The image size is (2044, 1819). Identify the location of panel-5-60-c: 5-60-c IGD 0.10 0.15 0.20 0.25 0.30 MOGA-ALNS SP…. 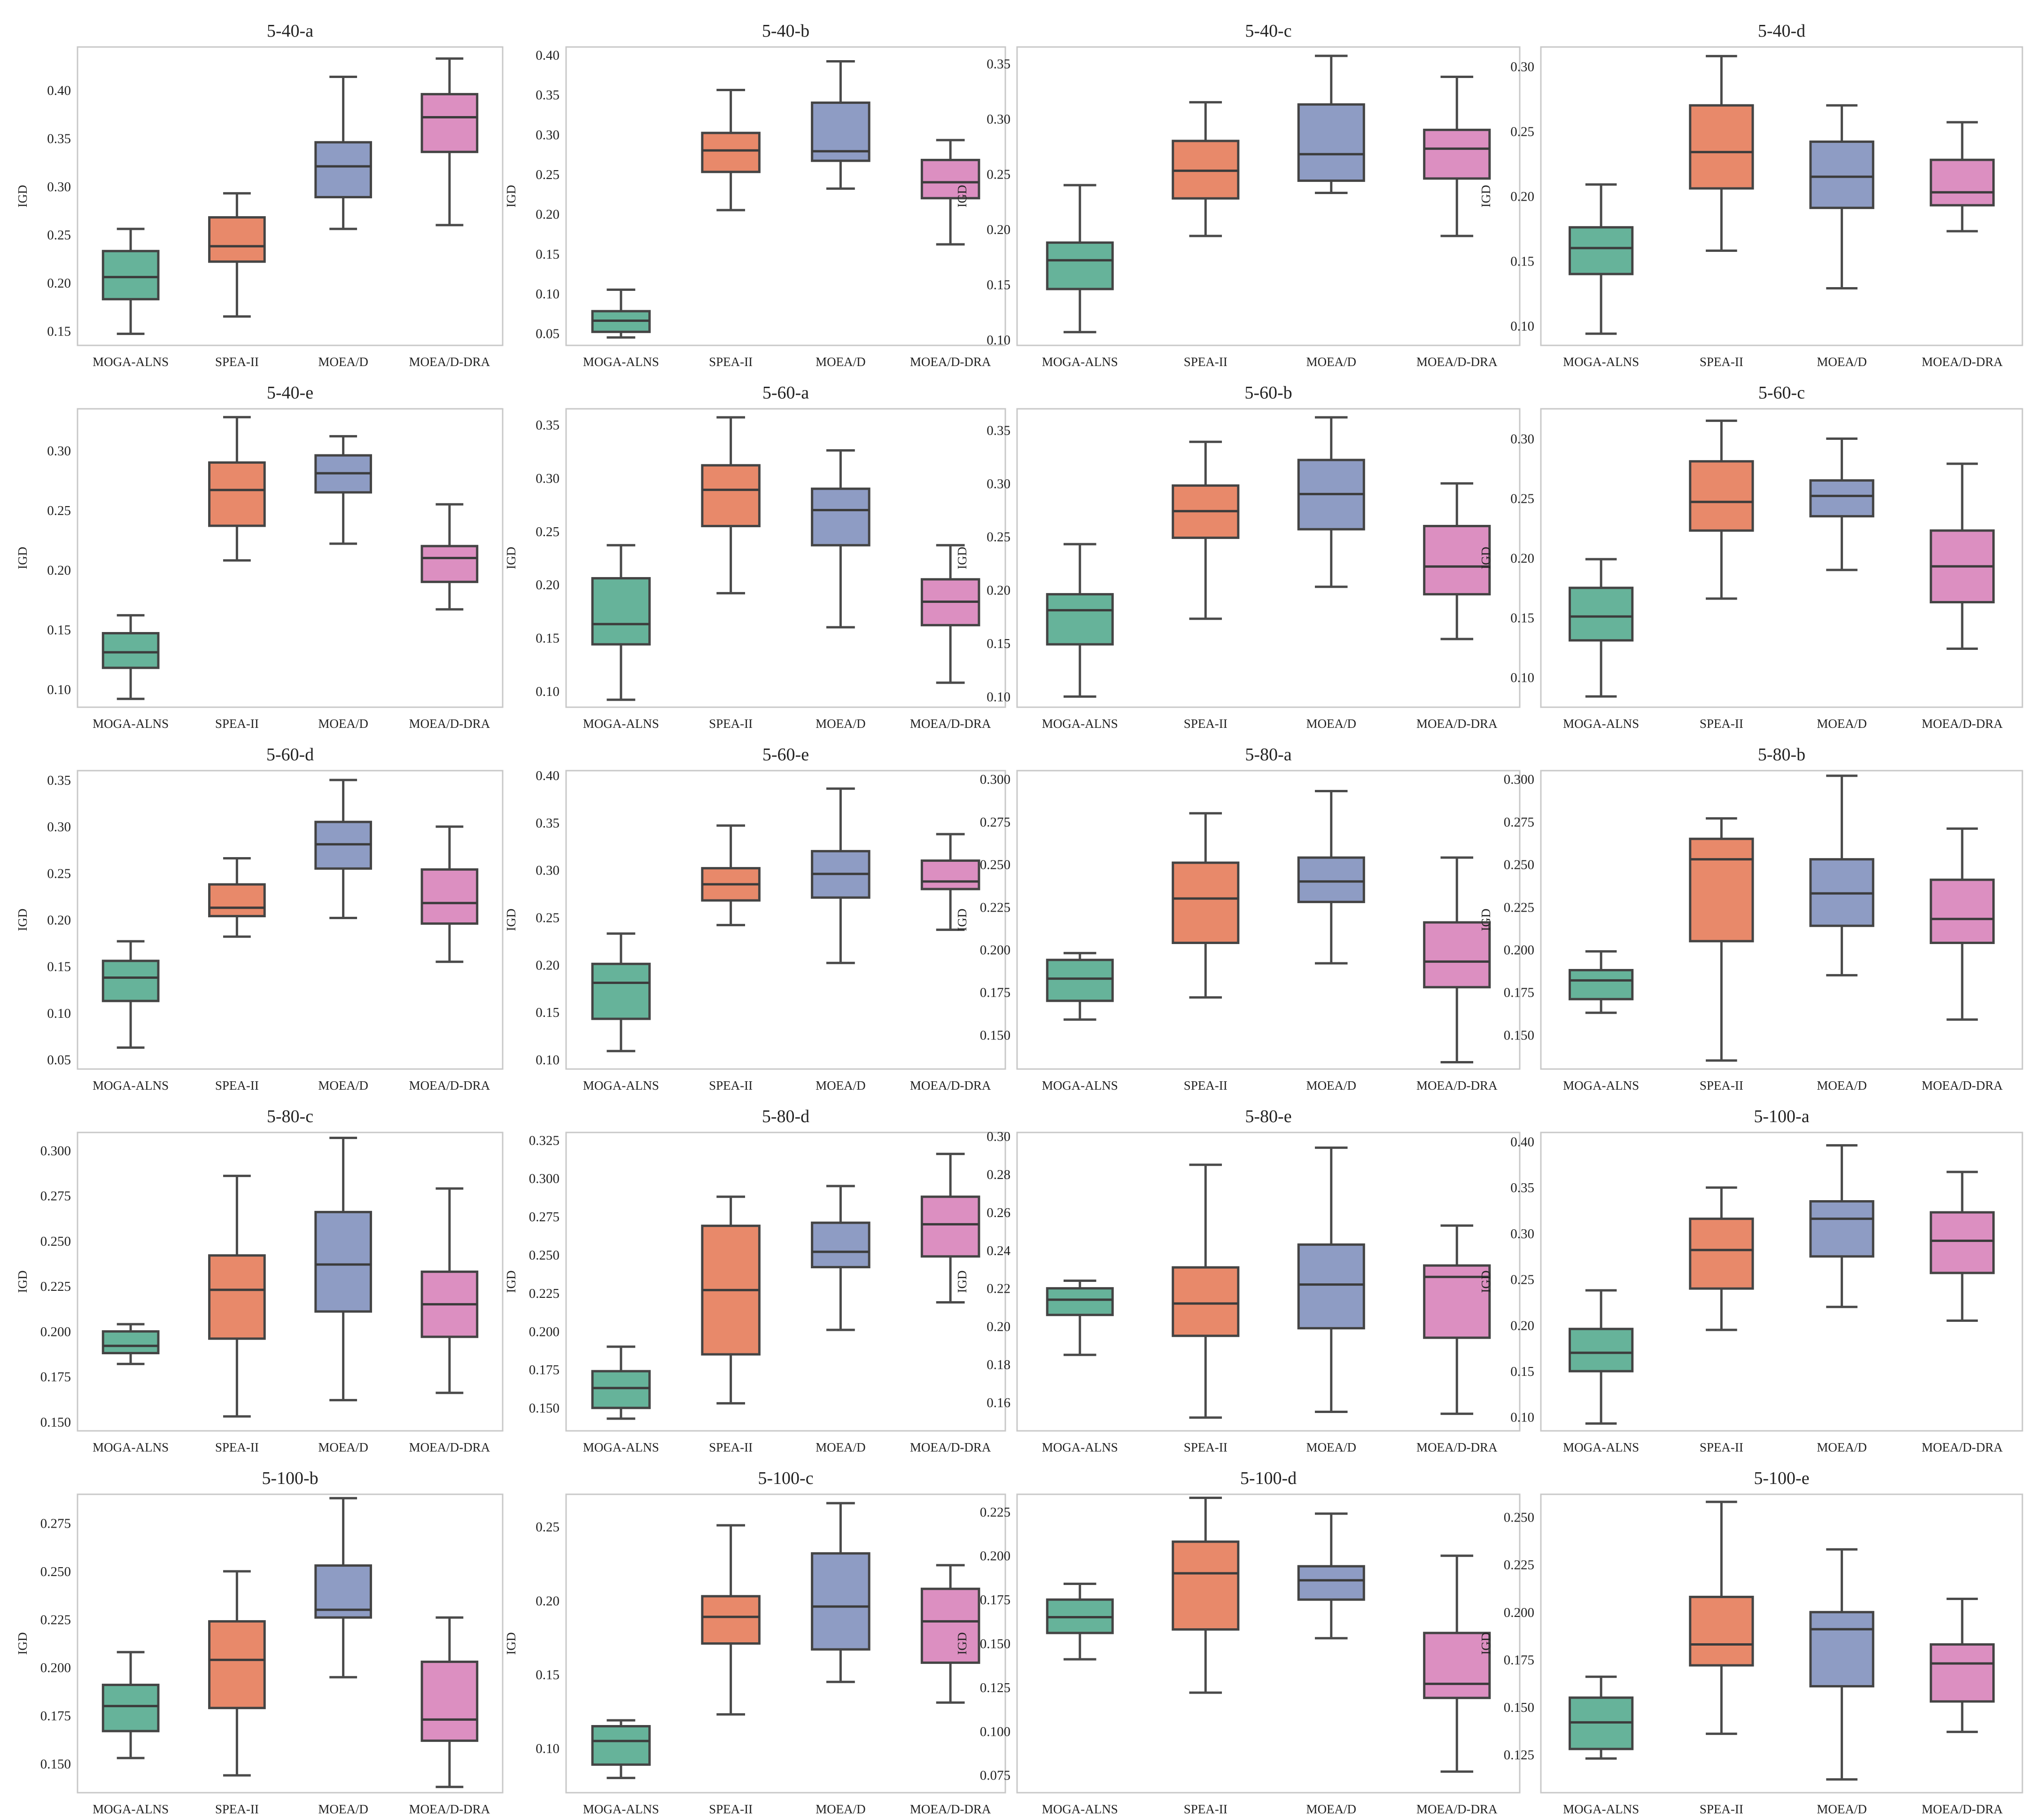
(1751, 557).